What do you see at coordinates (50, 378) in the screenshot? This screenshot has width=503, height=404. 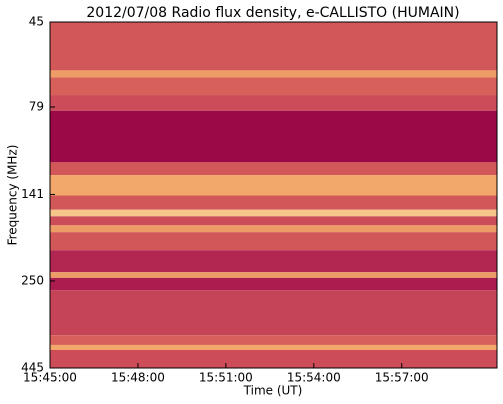 I see `x-tick-label: 15:45:00` at bounding box center [50, 378].